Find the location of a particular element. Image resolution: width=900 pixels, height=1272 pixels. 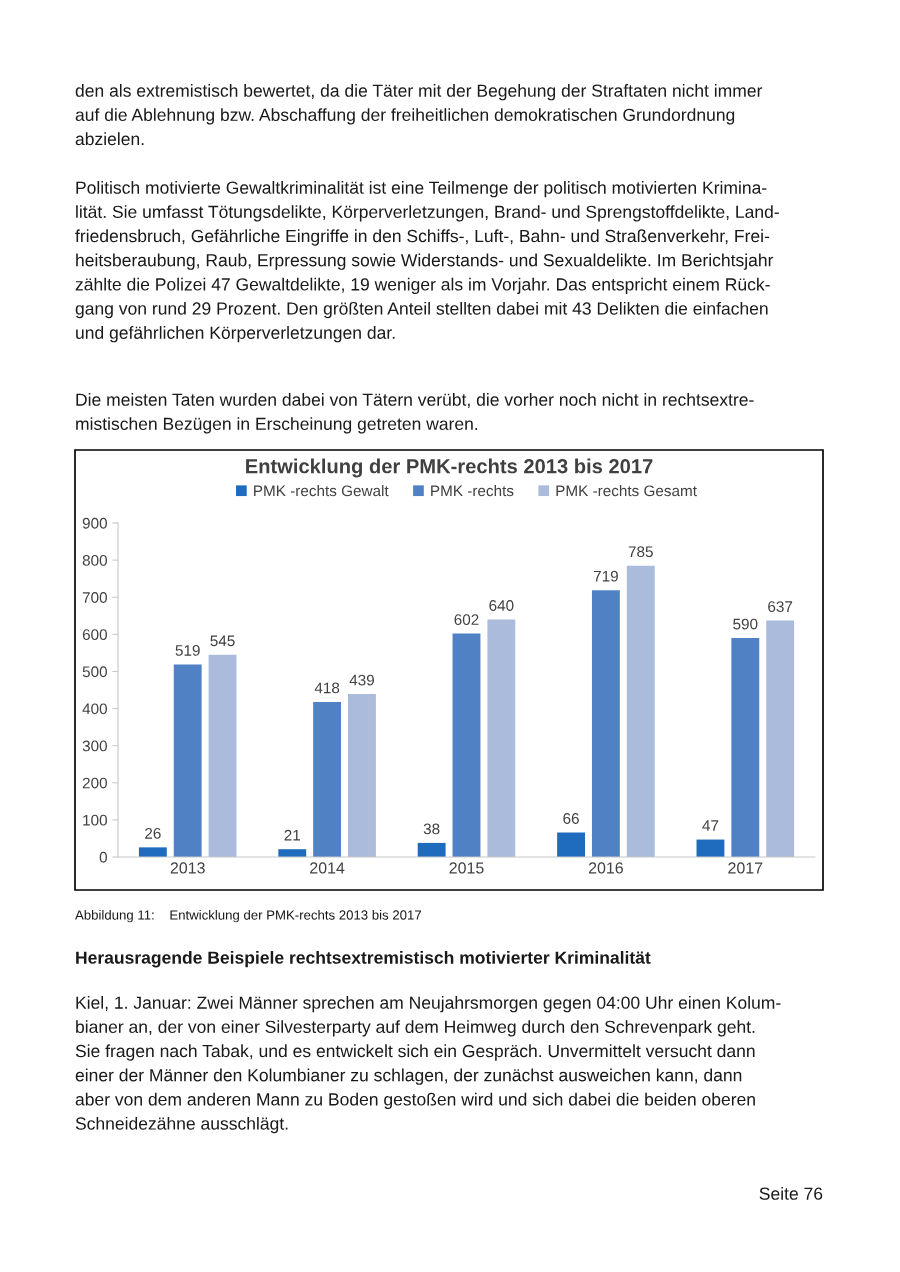

legend-label: PMK -rechts Gewalt is located at coordinates (321, 490).